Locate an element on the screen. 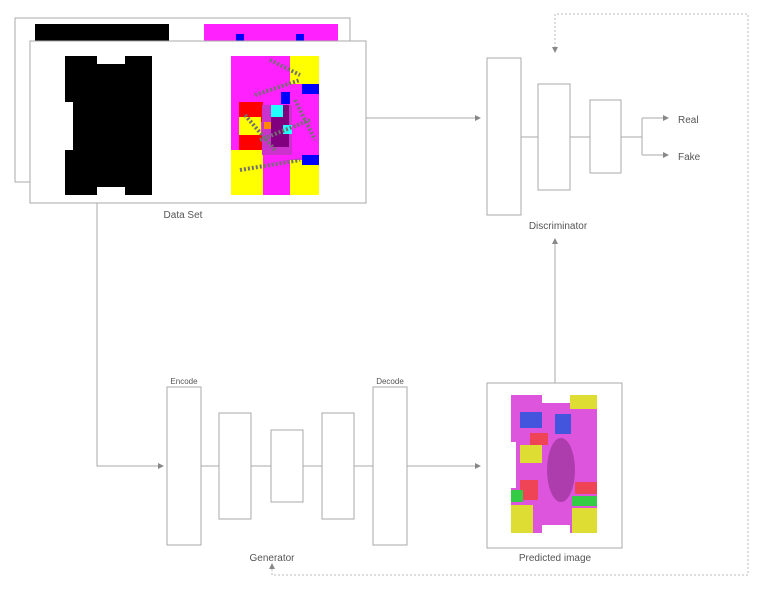  generator is located at coordinates (287, 466).